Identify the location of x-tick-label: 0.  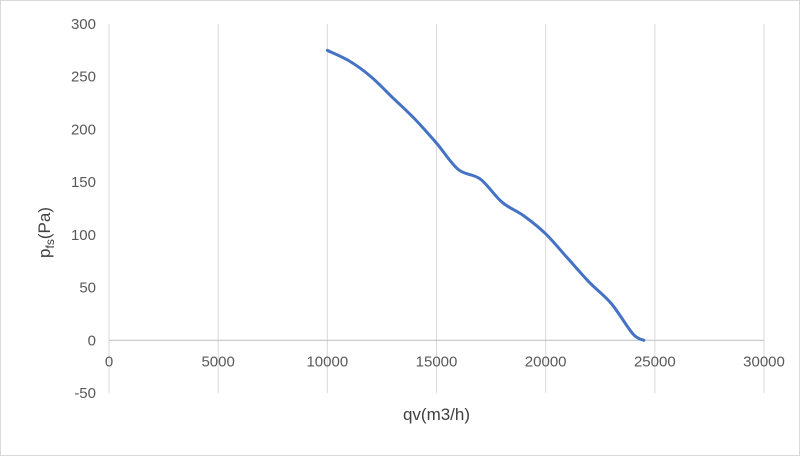
(109, 361).